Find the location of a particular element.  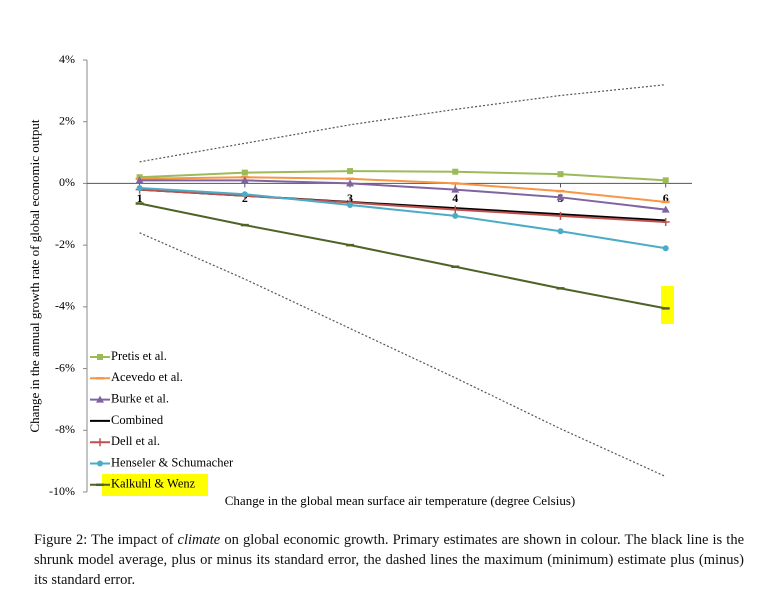

y-tick-label: -10% is located at coordinates (62, 491).